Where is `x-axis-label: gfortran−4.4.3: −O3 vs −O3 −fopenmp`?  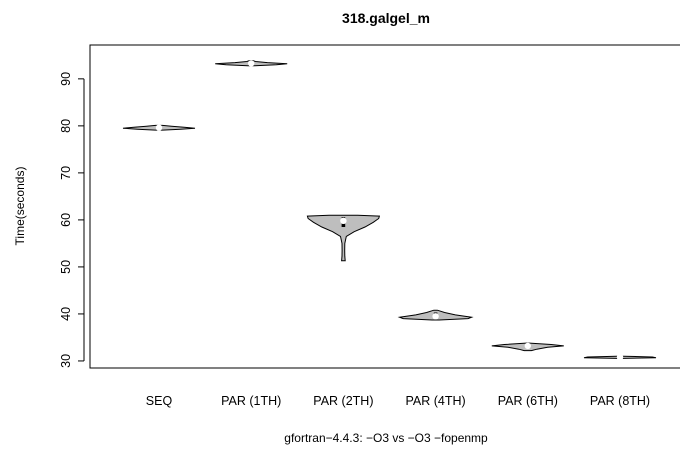
x-axis-label: gfortran−4.4.3: −O3 vs −O3 −fopenmp is located at coordinates (386, 438).